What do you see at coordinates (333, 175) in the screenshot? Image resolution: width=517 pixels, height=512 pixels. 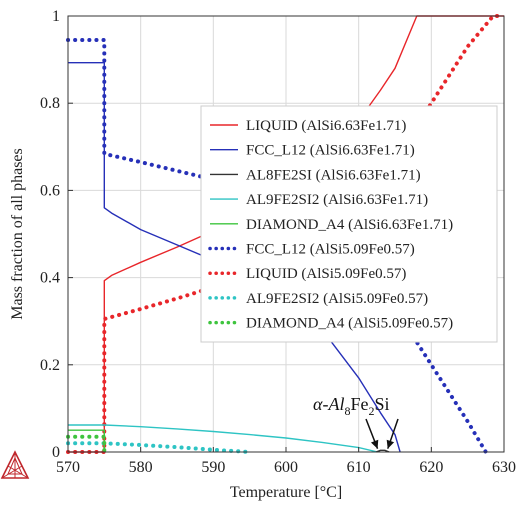 I see `legend-label: AL8FE2SI (AlSi6.63Fe1.71)` at bounding box center [333, 175].